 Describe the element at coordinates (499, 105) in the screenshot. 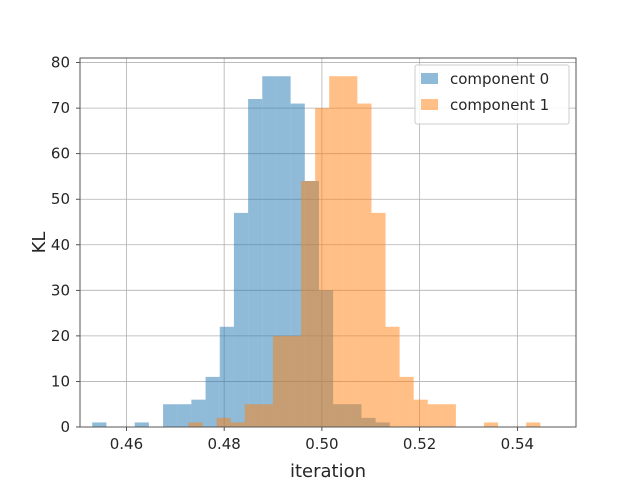

I see `legend-label-component-1: component 1` at that location.